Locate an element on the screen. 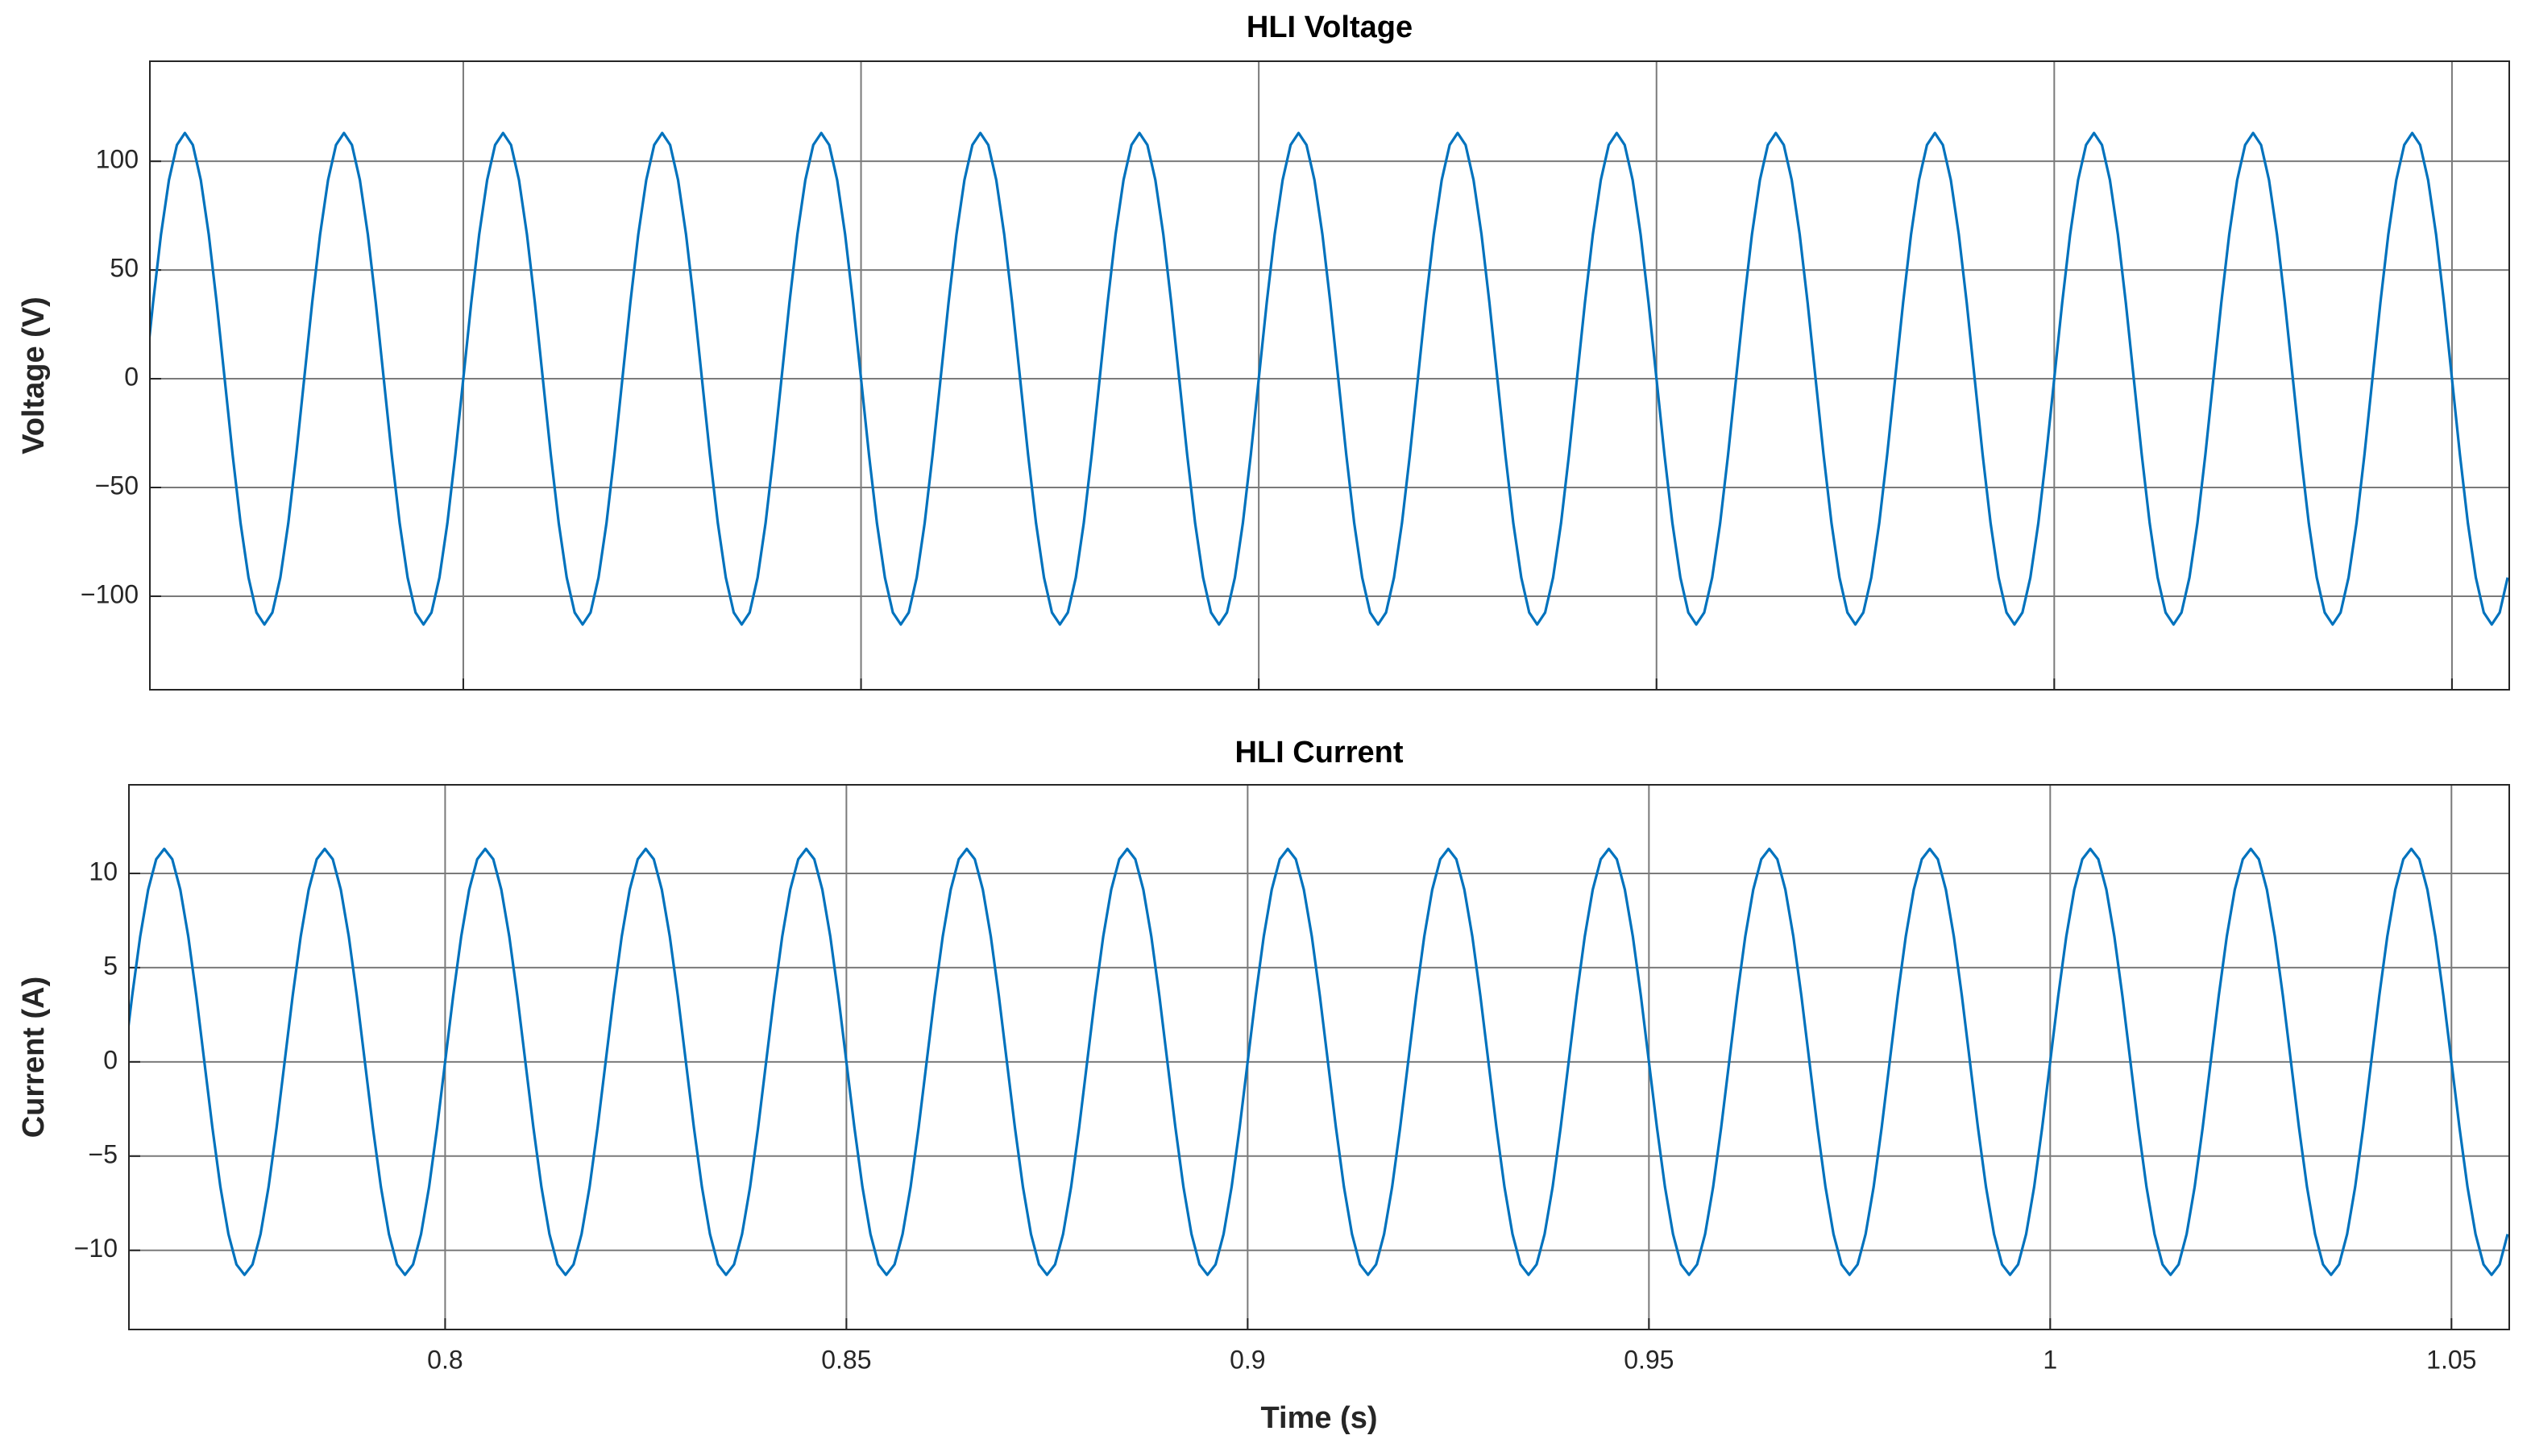 This screenshot has height=1456, width=2531. x-tick-label: 1.05 is located at coordinates (2451, 1359).